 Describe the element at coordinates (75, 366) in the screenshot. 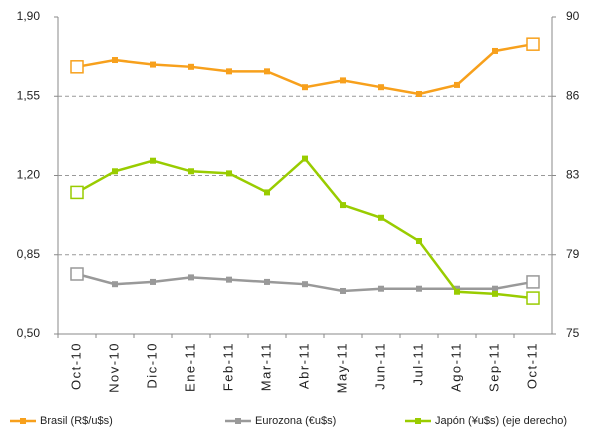

I see `x-tick-label: Oct-10` at that location.